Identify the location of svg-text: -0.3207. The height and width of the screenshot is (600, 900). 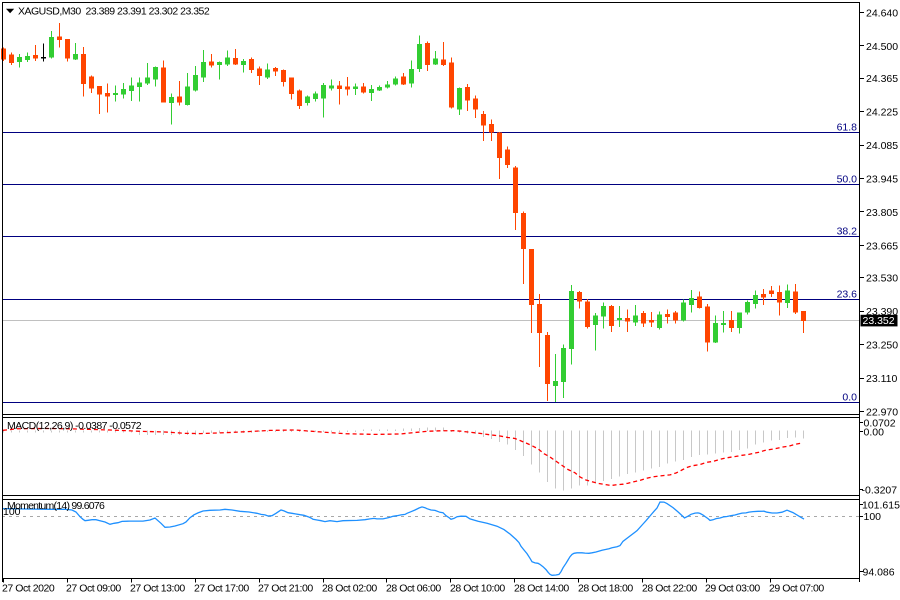
(880, 491).